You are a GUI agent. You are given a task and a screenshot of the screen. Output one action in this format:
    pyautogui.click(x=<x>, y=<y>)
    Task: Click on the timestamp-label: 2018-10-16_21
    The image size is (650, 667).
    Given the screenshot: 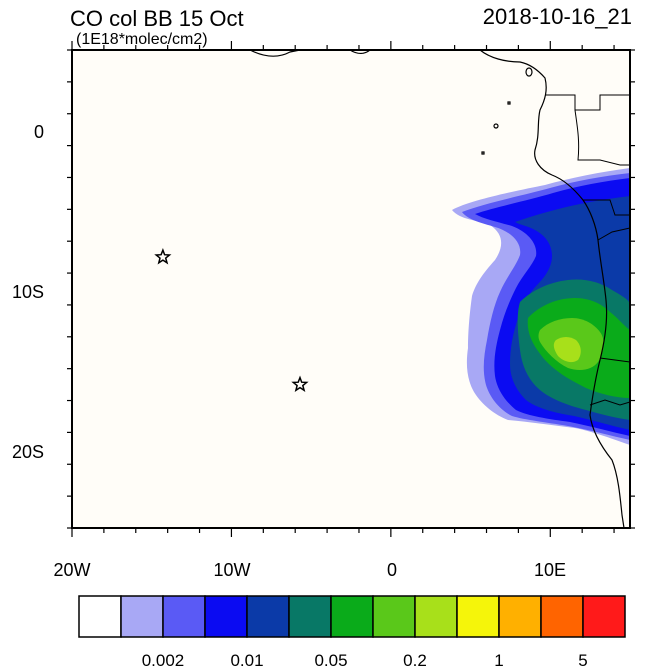 What is the action you would take?
    pyautogui.click(x=557, y=16)
    